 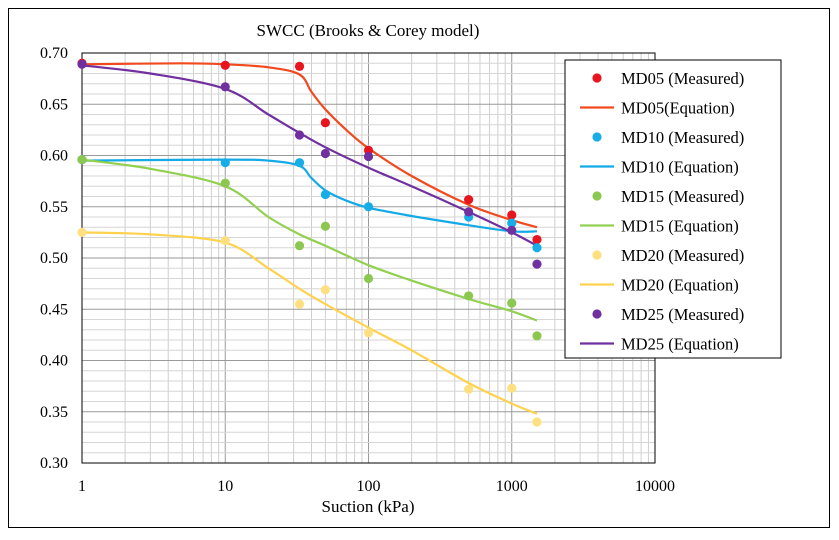 What do you see at coordinates (368, 30) in the screenshot?
I see `chart-title: SWCC (Brooks & Corey model)` at bounding box center [368, 30].